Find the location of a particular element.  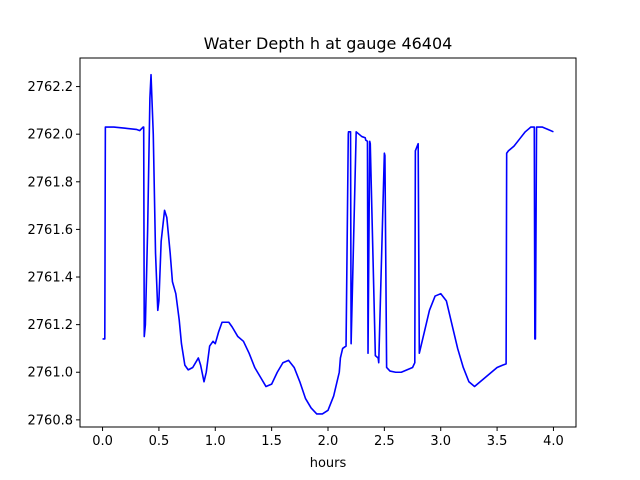

x-axis: 0.0 0.5 1.0 1.5 2.0 2.5 3.0 3.5 4.0 is located at coordinates (328, 438).